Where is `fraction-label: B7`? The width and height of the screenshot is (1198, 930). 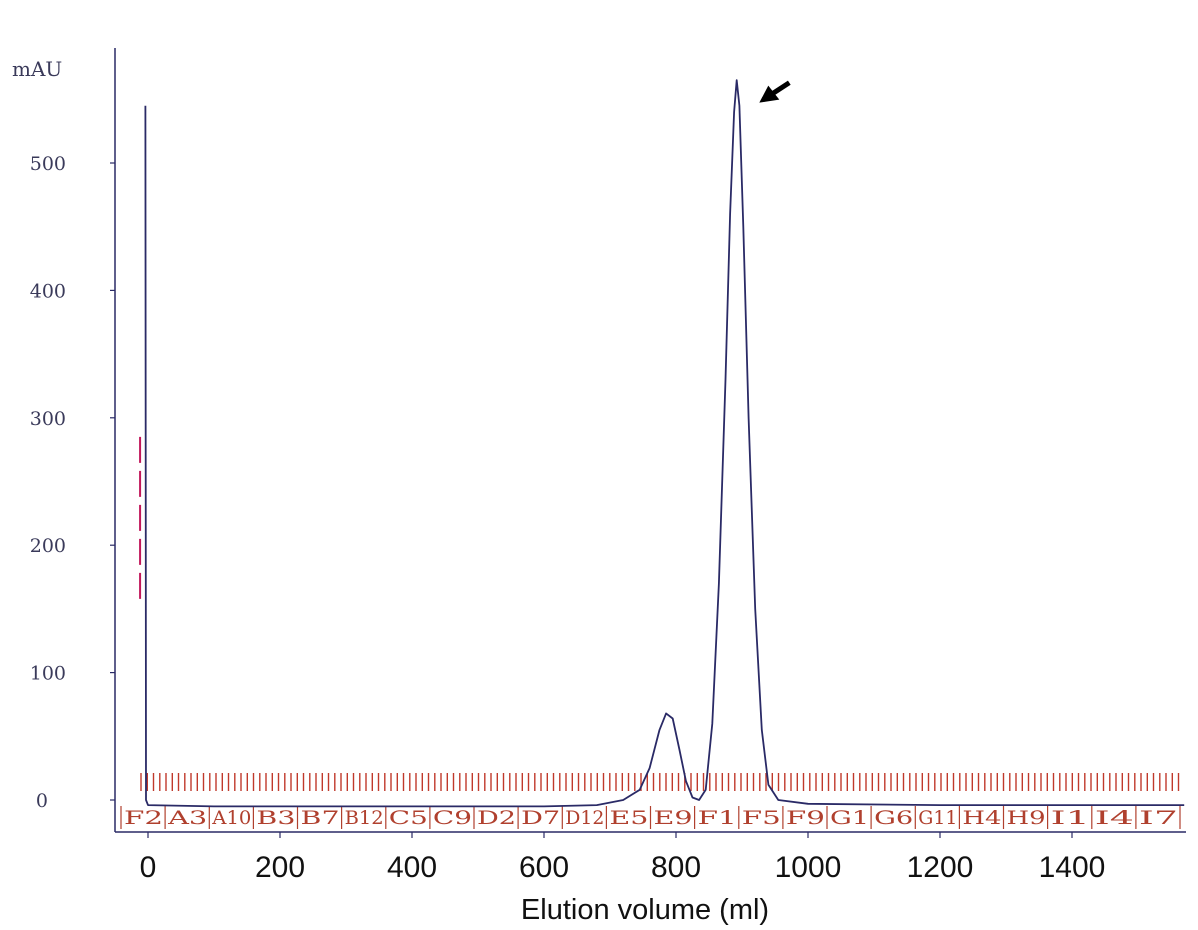 fraction-label: B7 is located at coordinates (320, 818).